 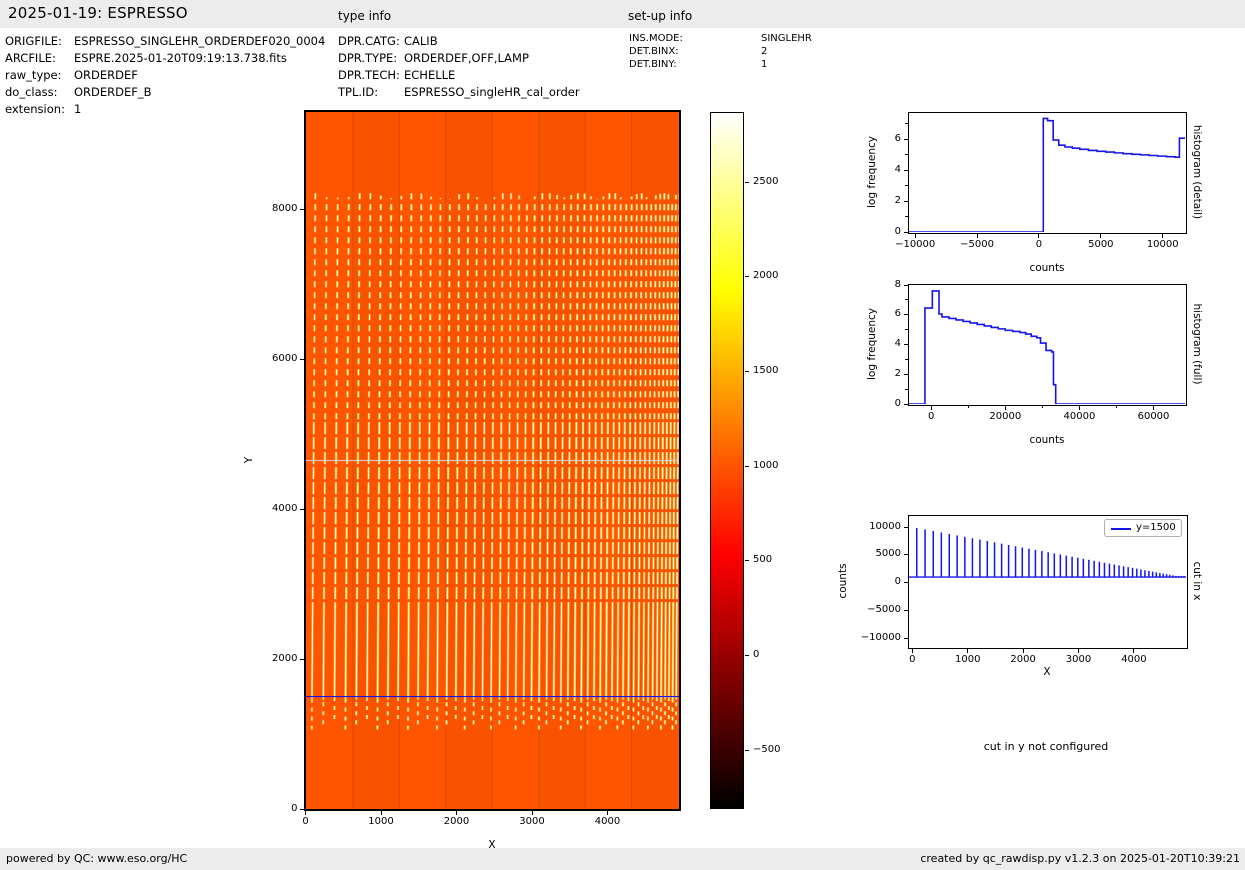 I want to click on tick-label: 2, so click(x=897, y=373).